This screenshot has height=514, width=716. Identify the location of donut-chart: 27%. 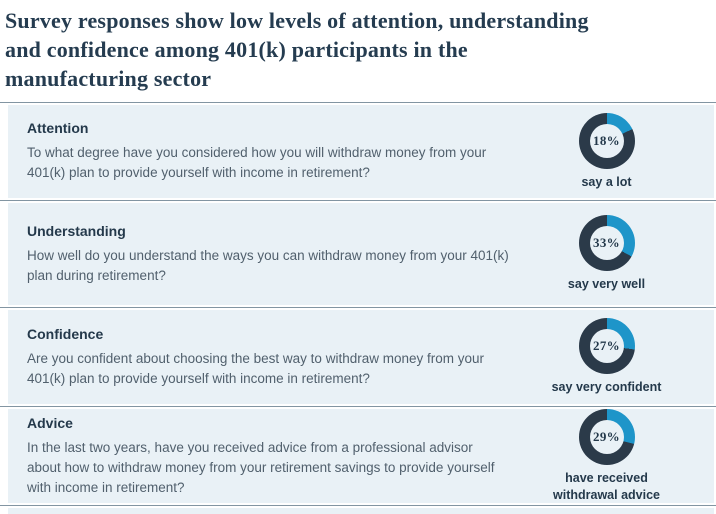
(606, 346).